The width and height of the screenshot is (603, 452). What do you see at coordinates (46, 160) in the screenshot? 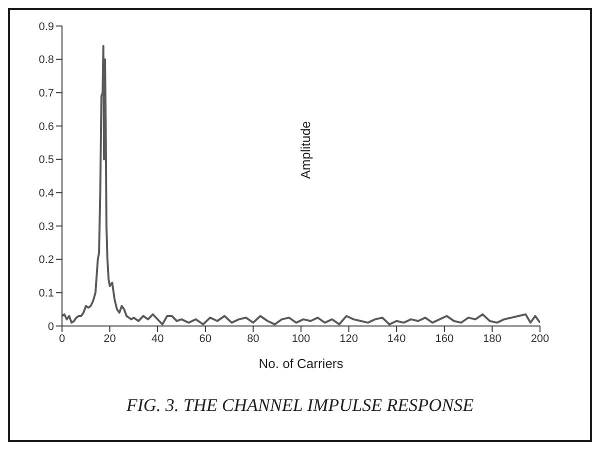
I see `y-tick-label: 0.5` at bounding box center [46, 160].